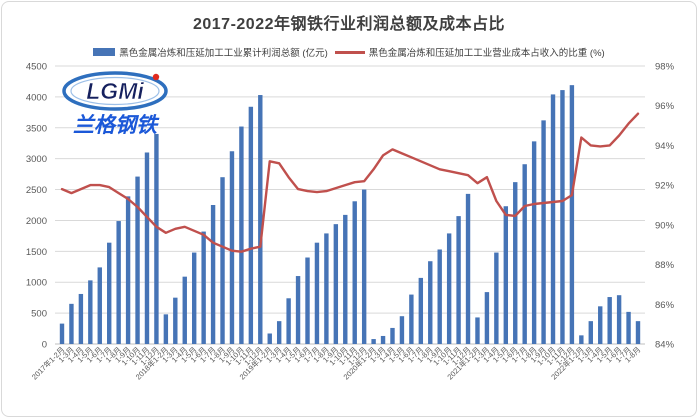  Describe the element at coordinates (39, 314) in the screenshot. I see `y-axis-left-tick: 500` at that location.